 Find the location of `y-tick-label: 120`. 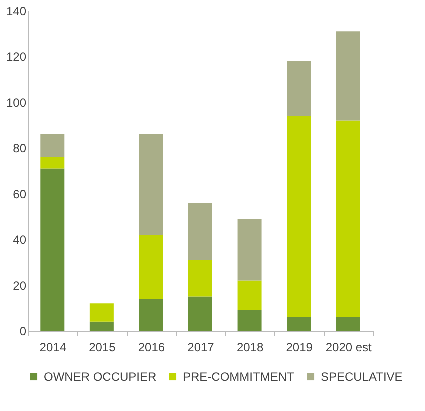

y-tick-label: 120 is located at coordinates (16, 57).